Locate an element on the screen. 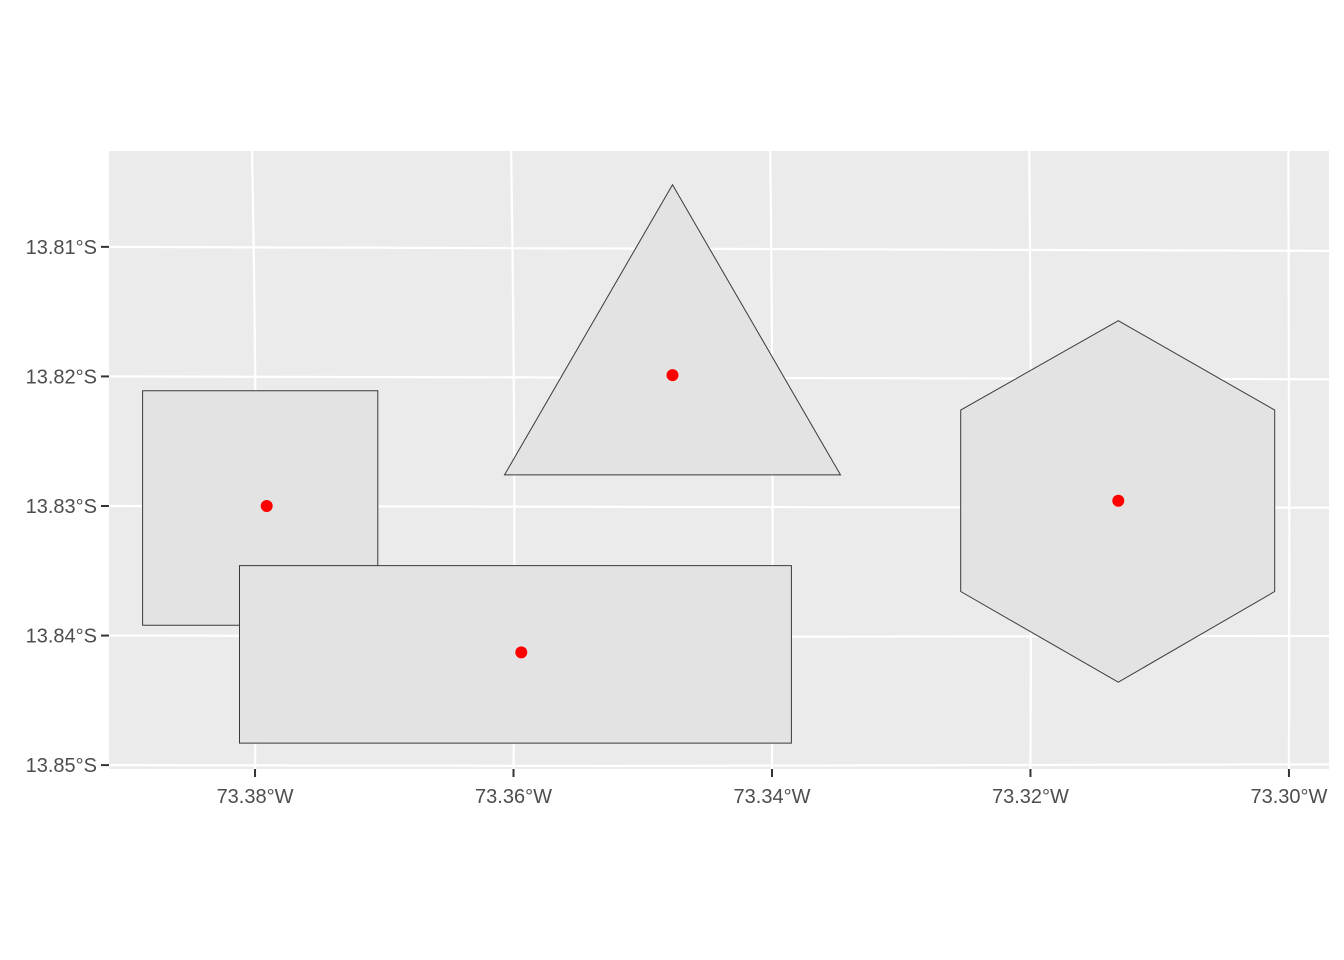  y-tick-label: 13.82°S is located at coordinates (61, 377).